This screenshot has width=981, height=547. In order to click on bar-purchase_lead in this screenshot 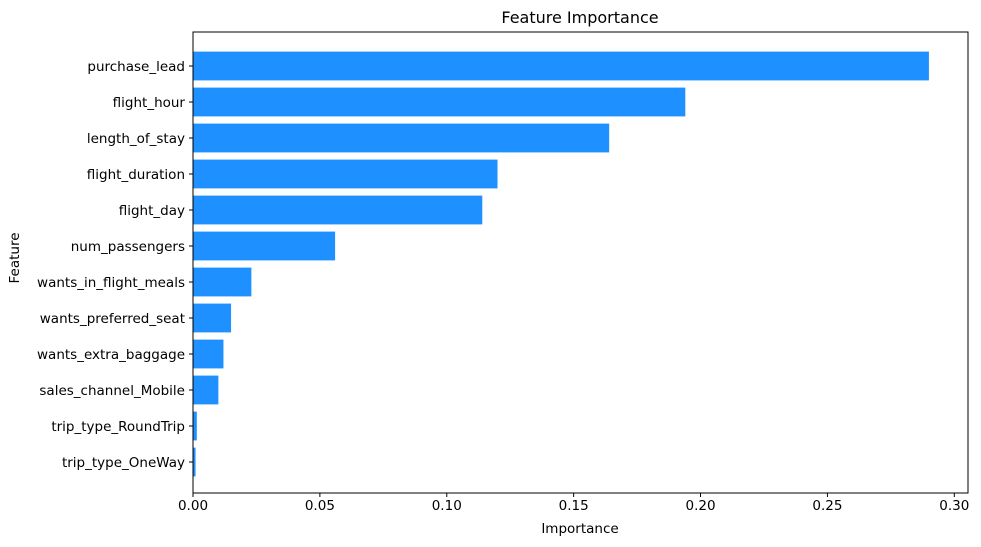, I will do `click(561, 66)`.